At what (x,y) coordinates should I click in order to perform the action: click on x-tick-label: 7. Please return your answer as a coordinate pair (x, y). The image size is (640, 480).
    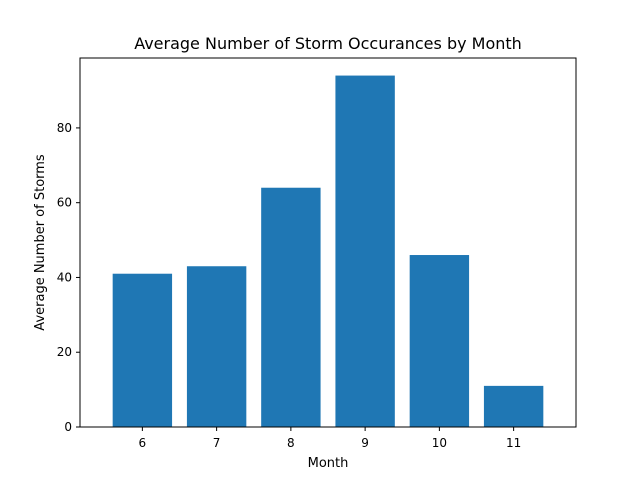
    Looking at the image, I should click on (217, 443).